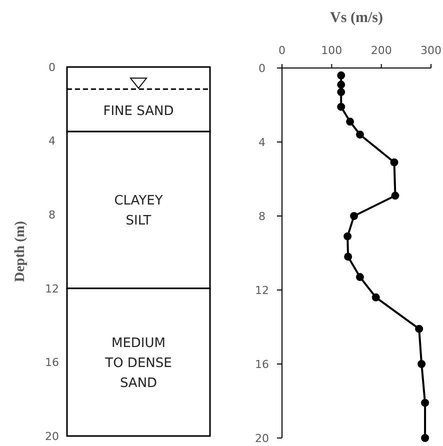  Describe the element at coordinates (282, 50) in the screenshot. I see `x-tick-label: 0` at that location.